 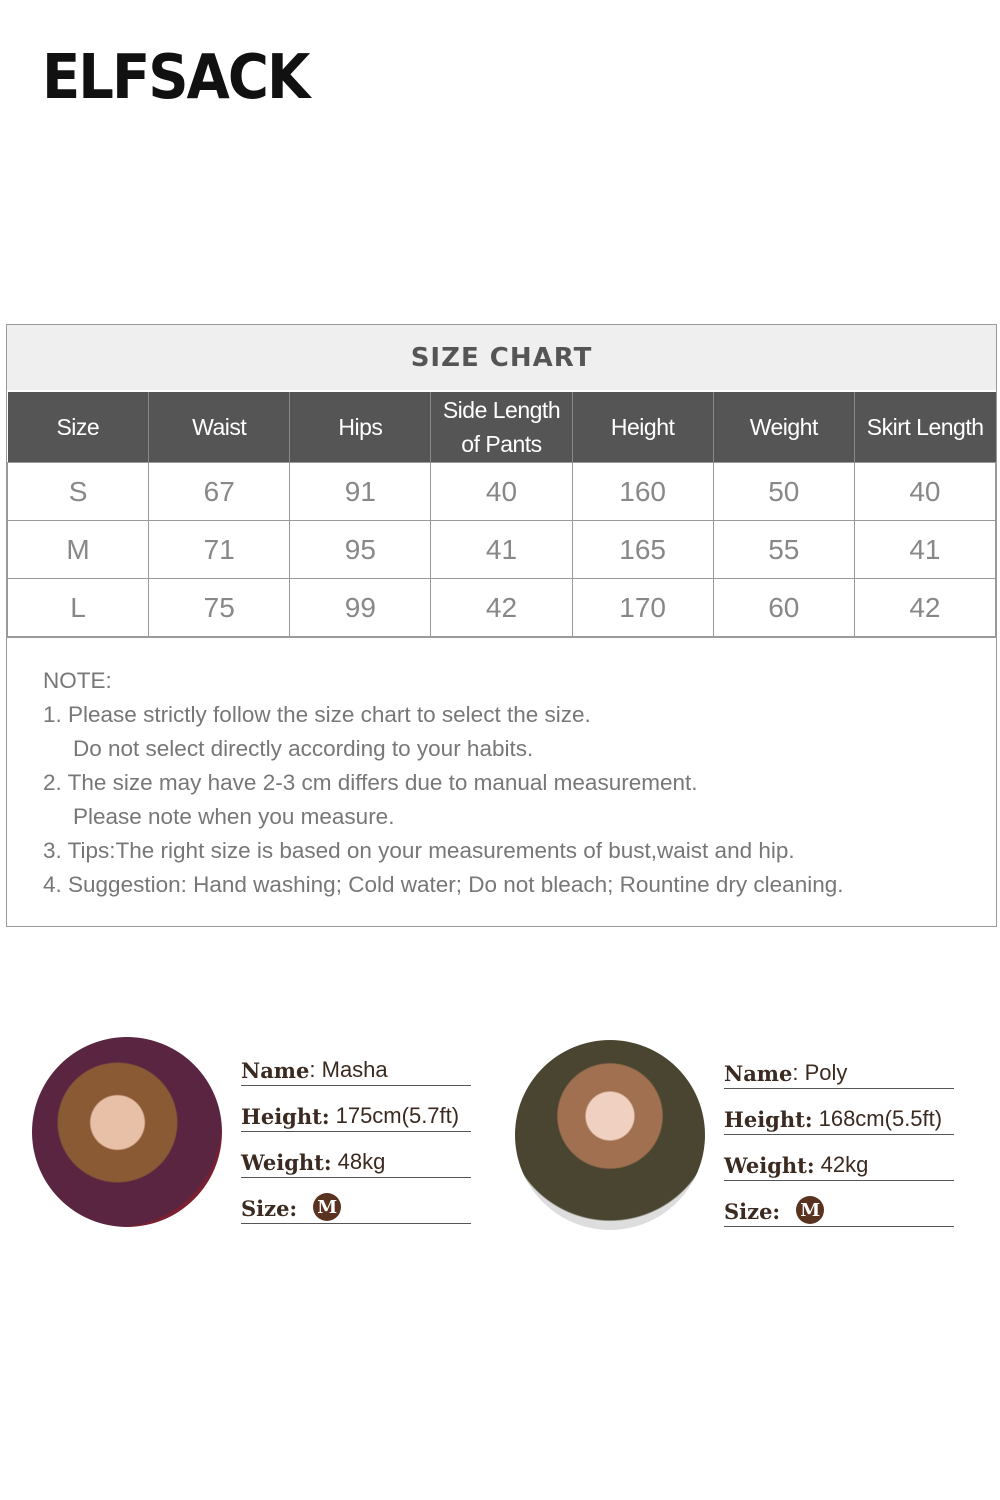 What do you see at coordinates (642, 491) in the screenshot?
I see `table-cell: 160` at bounding box center [642, 491].